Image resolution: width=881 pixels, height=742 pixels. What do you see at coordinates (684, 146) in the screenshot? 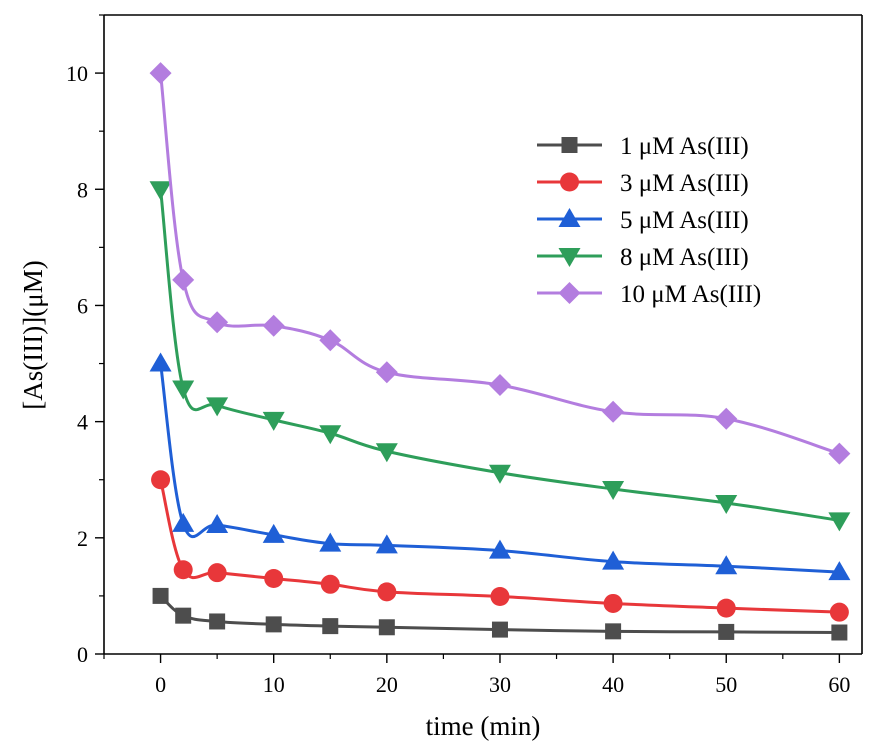
I see `legend-label: 1 μM As(III)` at bounding box center [684, 146].